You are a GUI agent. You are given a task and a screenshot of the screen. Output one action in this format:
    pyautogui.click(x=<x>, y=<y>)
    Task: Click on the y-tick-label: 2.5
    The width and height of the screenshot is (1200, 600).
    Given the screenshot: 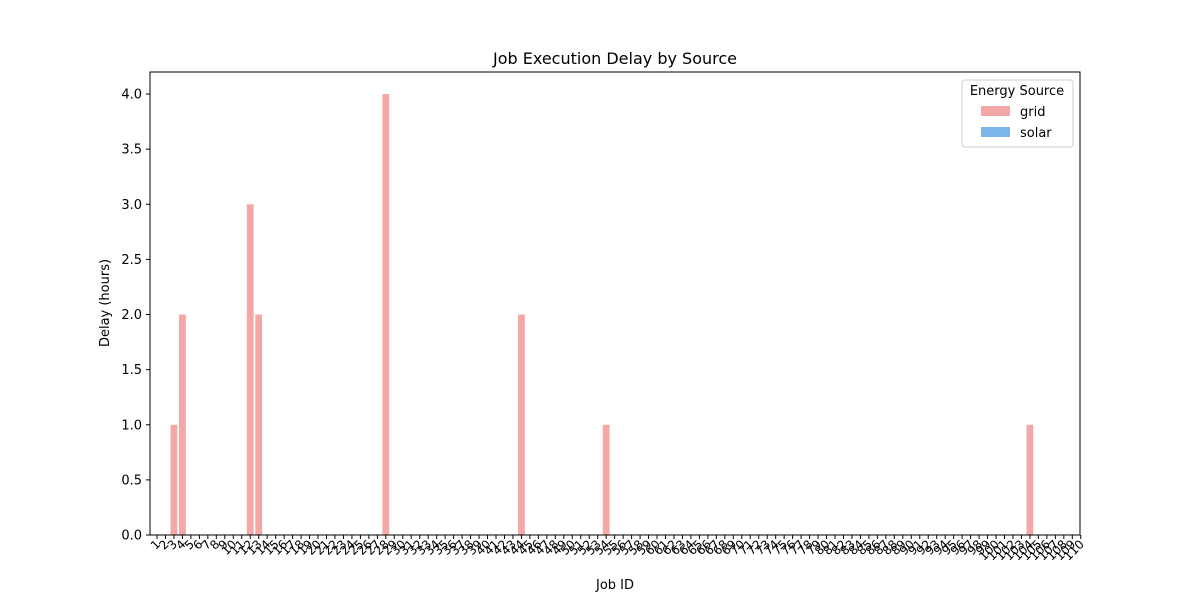 What is the action you would take?
    pyautogui.click(x=131, y=260)
    